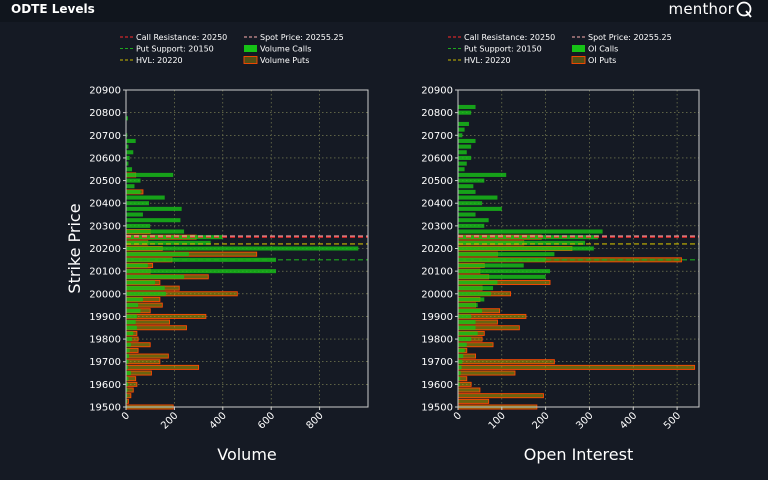 The image size is (768, 480). I want to click on y-tick-label: 19700, so click(105, 362).